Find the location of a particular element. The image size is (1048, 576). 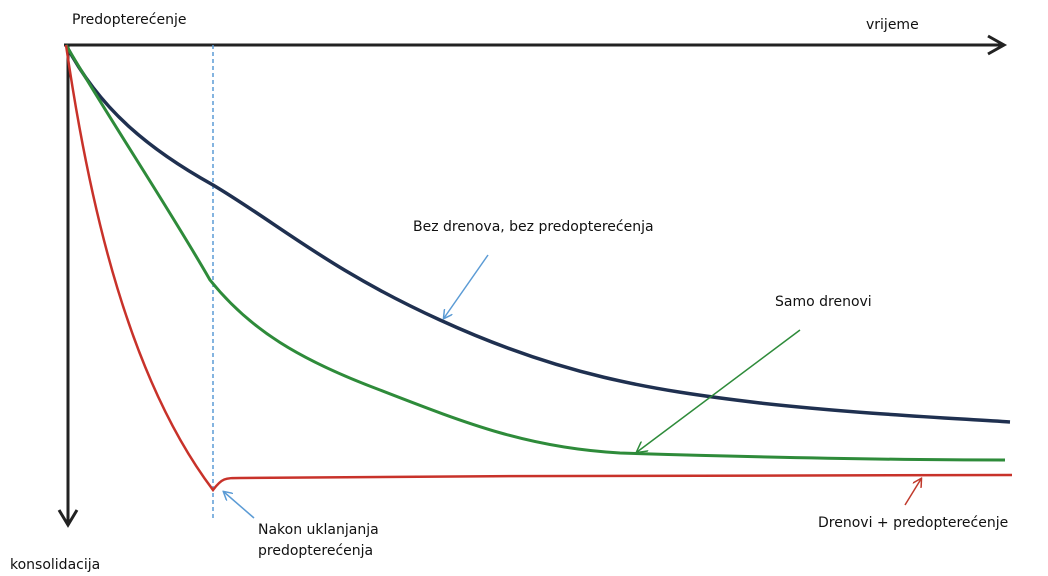

x-arrow is located at coordinates (997, 45).